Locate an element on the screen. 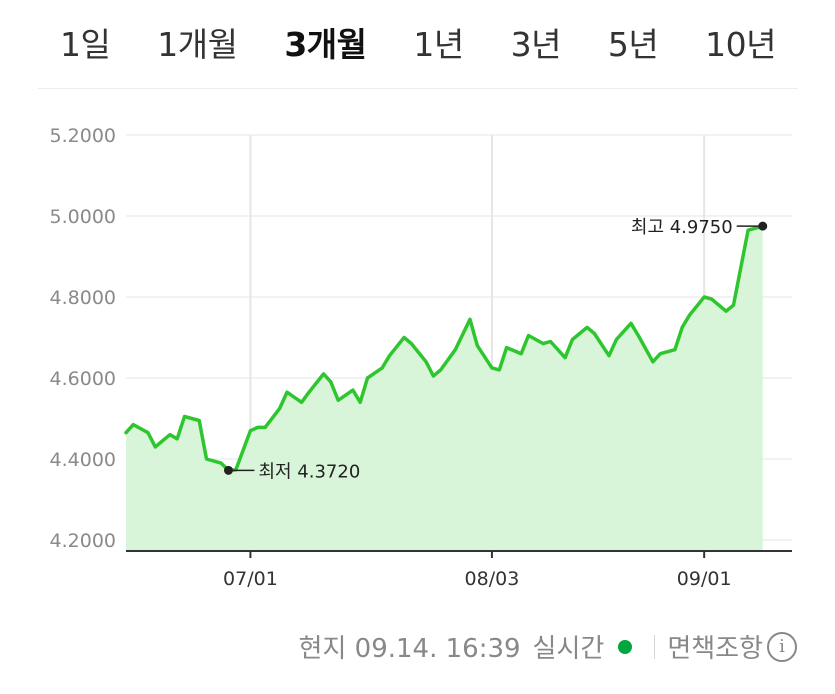 Image resolution: width=835 pixels, height=694 pixels. realtime-label: 실시간 is located at coordinates (568, 649).